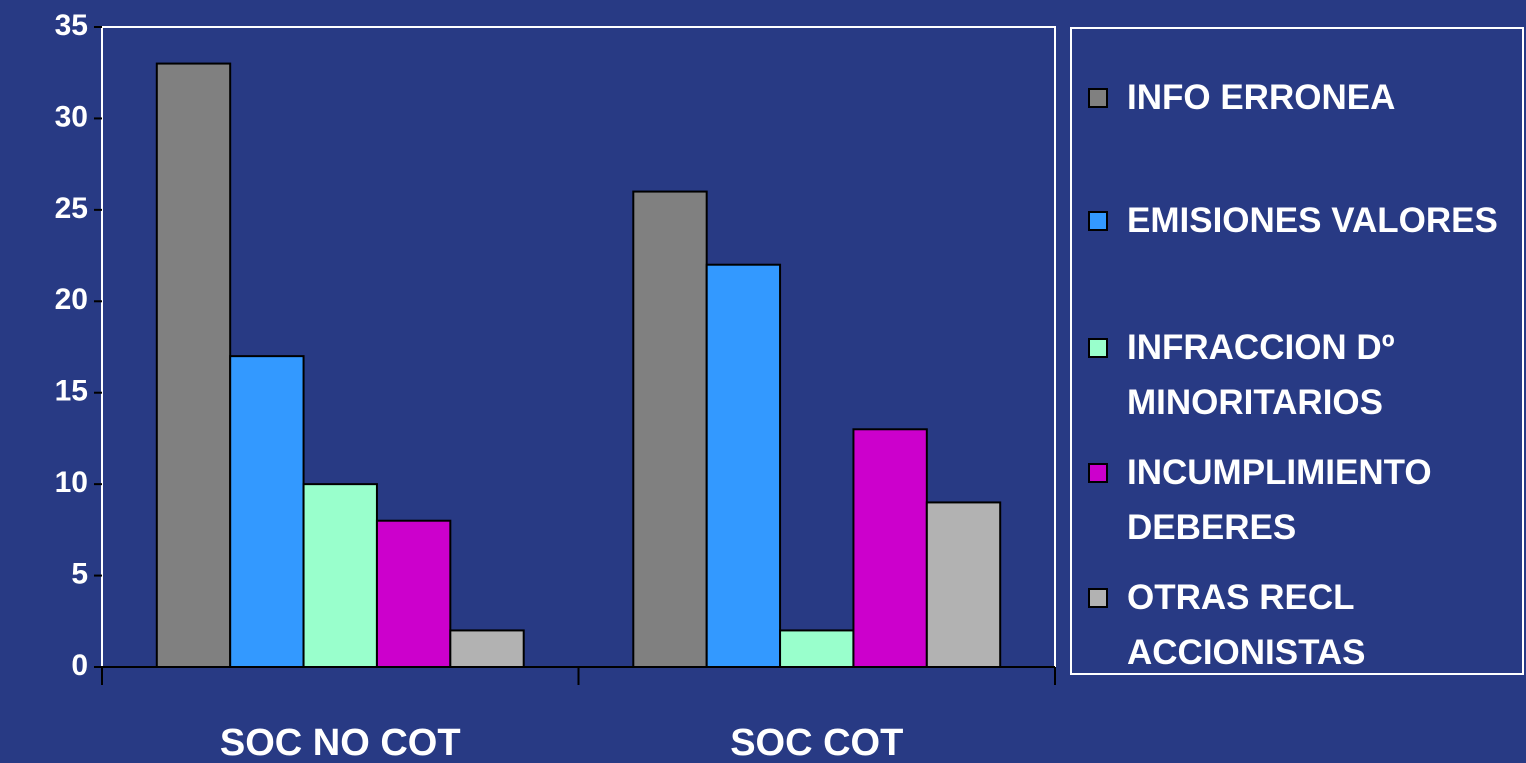  Describe the element at coordinates (1246, 625) in the screenshot. I see `legend-label: OTRAS RECL ACCIONISTAS` at that location.